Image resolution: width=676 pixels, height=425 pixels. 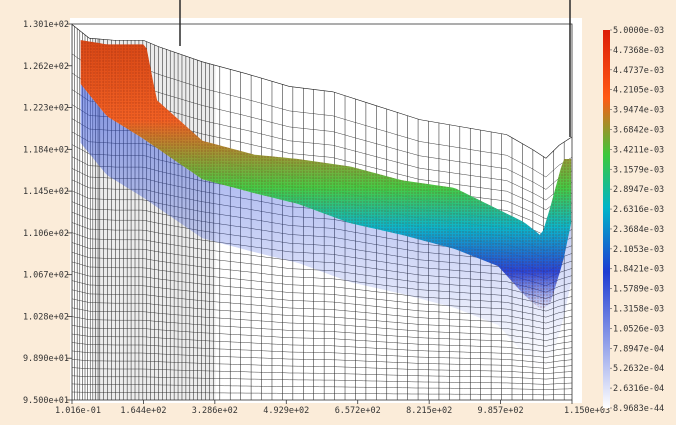 What do you see at coordinates (46, 234) in the screenshot?
I see `y-tick-label: 1.106e+02` at bounding box center [46, 234].